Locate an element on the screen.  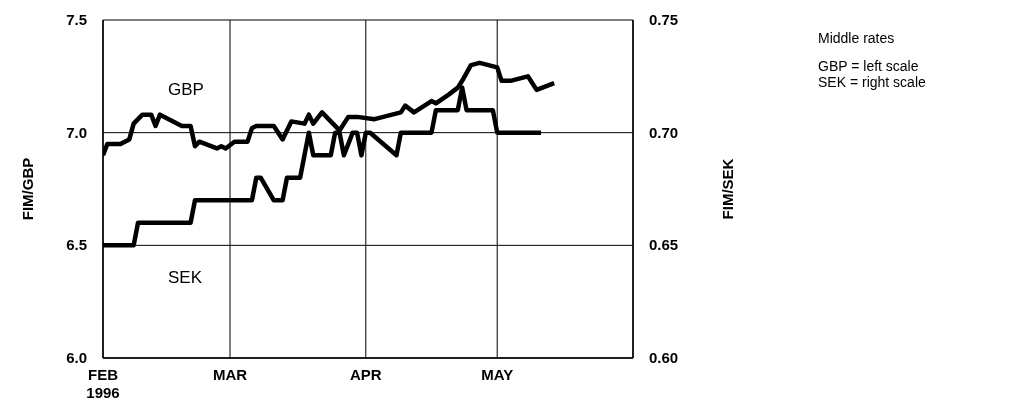
text: Middle rates is located at coordinates (857, 38).